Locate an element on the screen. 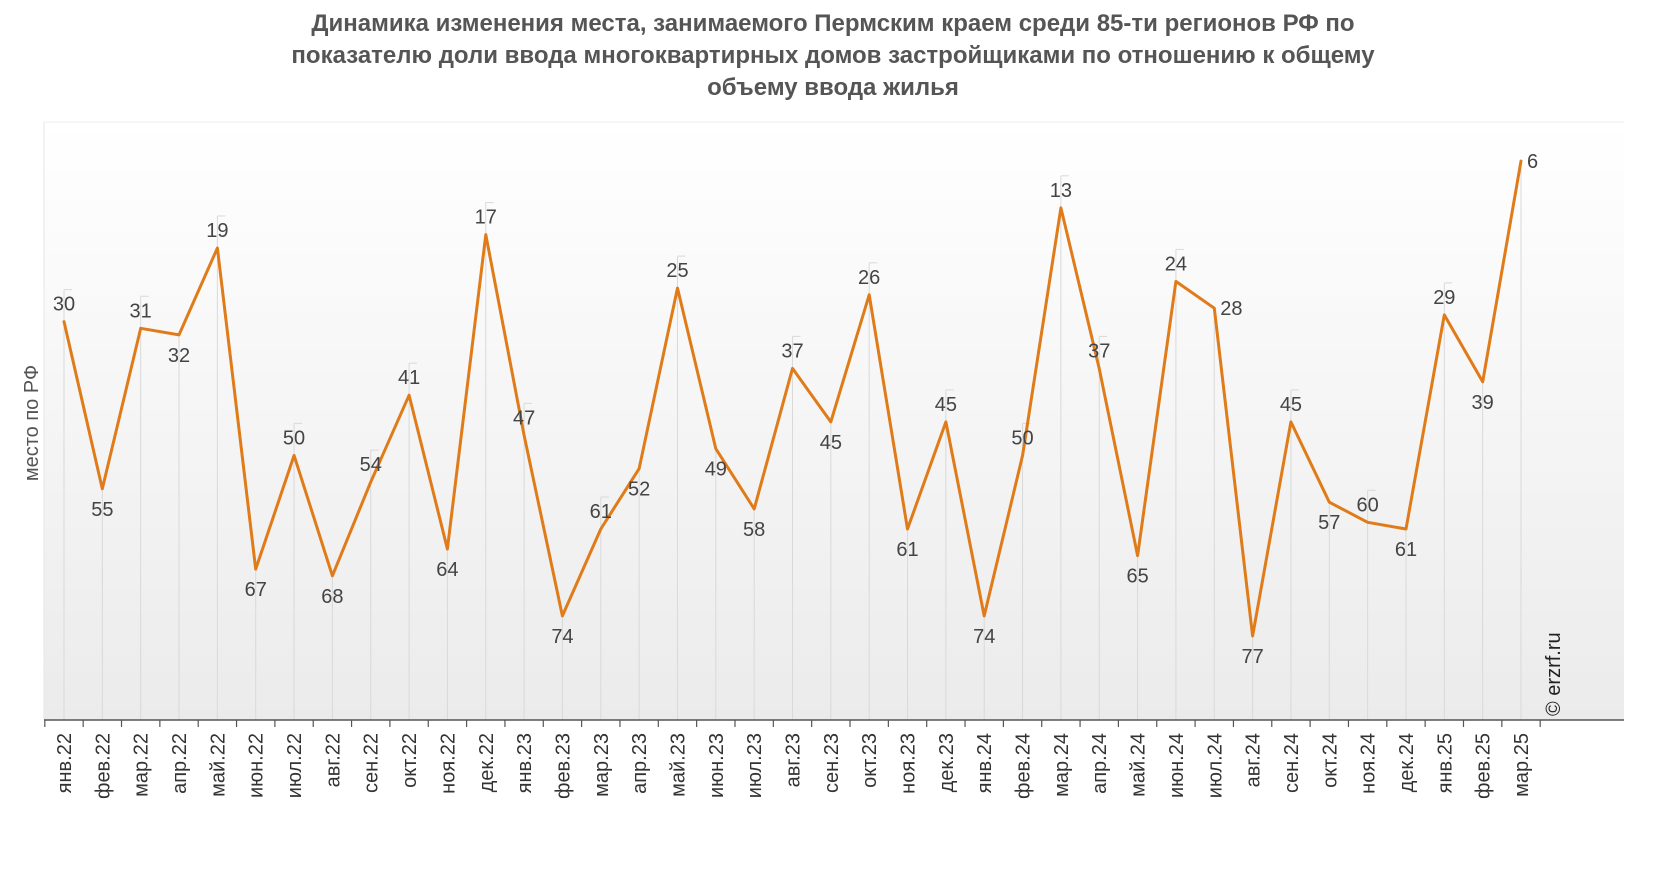 Image resolution: width=1666 pixels, height=872 pixels. data-label: 60 is located at coordinates (1368, 505).